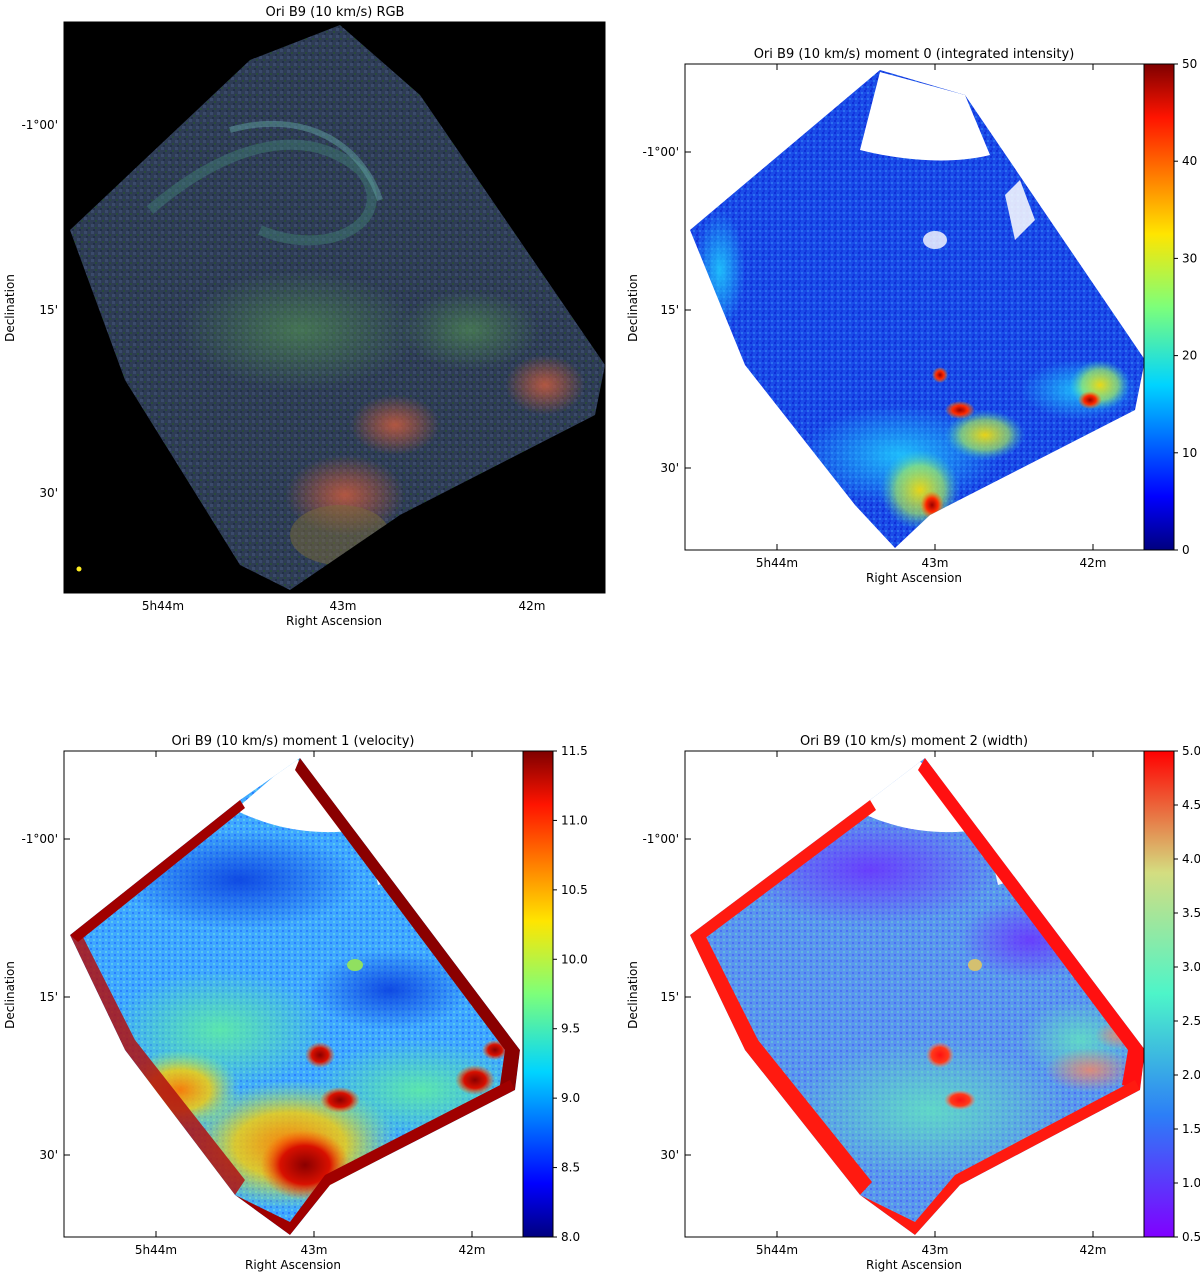 This screenshot has height=1275, width=1200. What do you see at coordinates (1187, 994) in the screenshot?
I see `colorbar-ticks: 0.5 1.0 1.5 2.0 2.5 3.0 3.5 4.0 4.5 5.0` at bounding box center [1187, 994].